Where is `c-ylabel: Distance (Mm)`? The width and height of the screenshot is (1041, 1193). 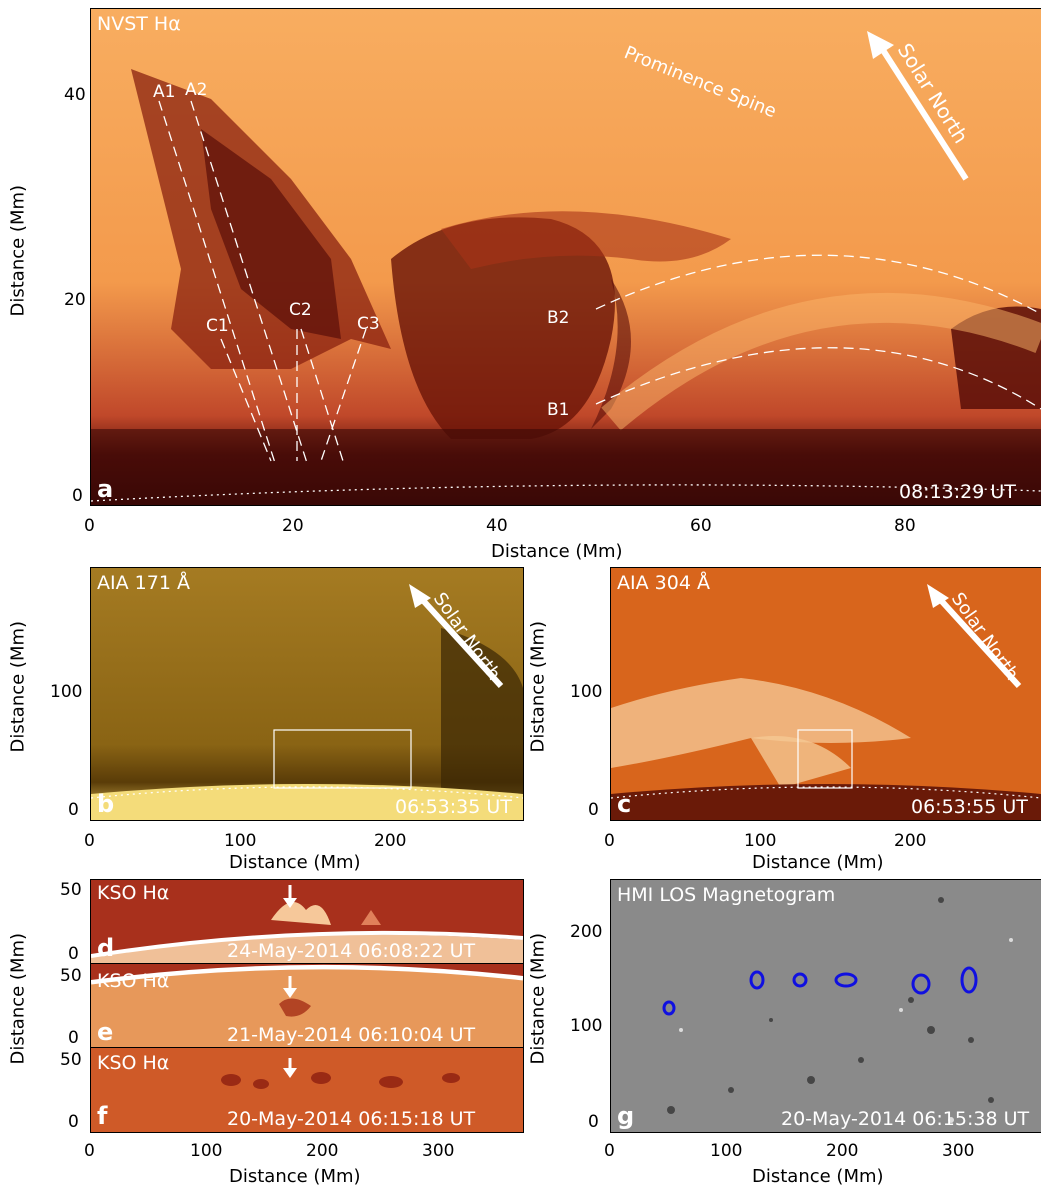 c-ylabel: Distance (Mm) is located at coordinates (538, 686).